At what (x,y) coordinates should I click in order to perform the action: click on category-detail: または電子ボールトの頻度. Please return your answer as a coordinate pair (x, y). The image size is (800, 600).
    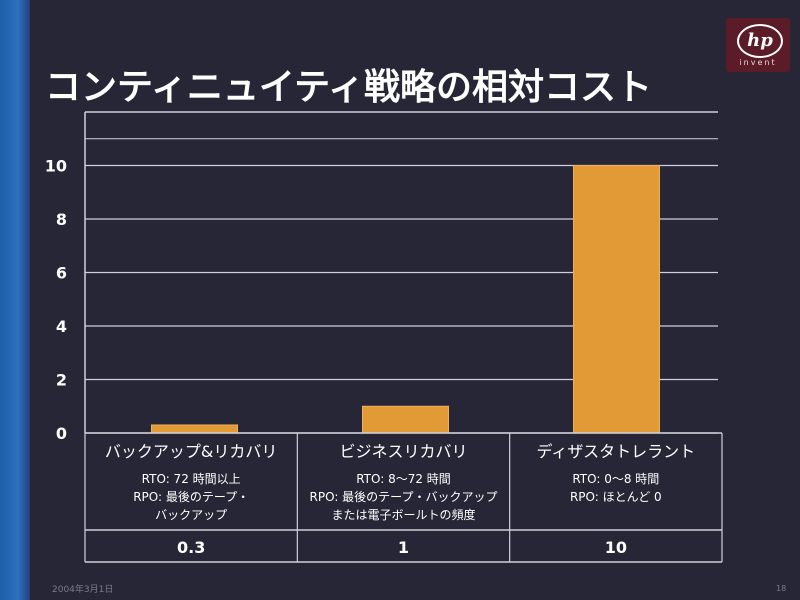
    Looking at the image, I should click on (403, 514).